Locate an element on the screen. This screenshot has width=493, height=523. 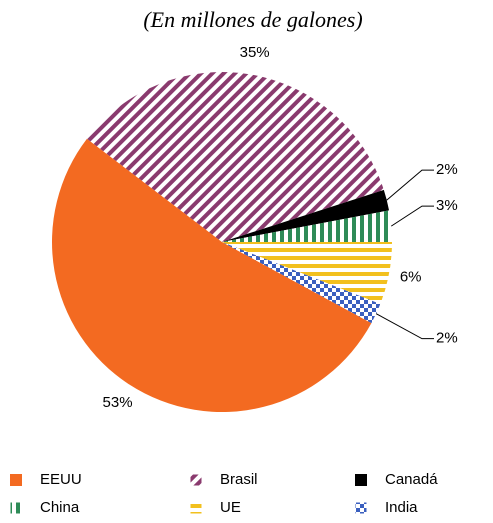
legend-label: Canadá is located at coordinates (411, 479).